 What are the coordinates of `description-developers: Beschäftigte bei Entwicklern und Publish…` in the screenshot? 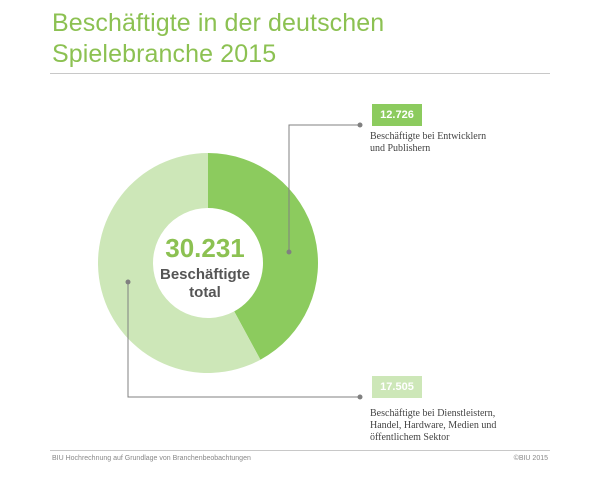 It's located at (455, 143).